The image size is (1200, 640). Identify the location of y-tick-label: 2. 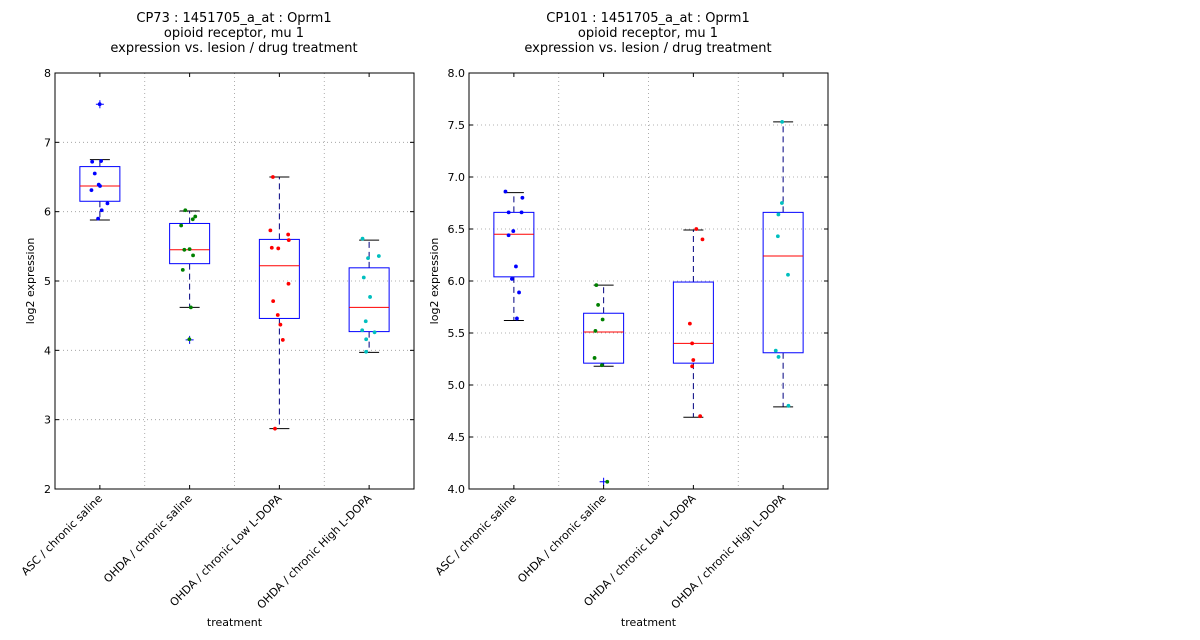
(47, 489).